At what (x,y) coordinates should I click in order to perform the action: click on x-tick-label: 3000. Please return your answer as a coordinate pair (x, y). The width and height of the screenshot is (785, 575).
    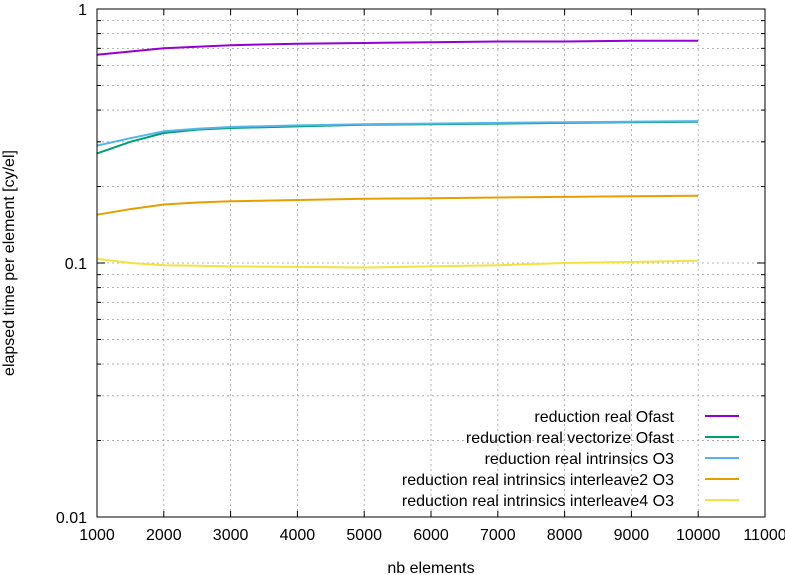
    Looking at the image, I should click on (231, 535).